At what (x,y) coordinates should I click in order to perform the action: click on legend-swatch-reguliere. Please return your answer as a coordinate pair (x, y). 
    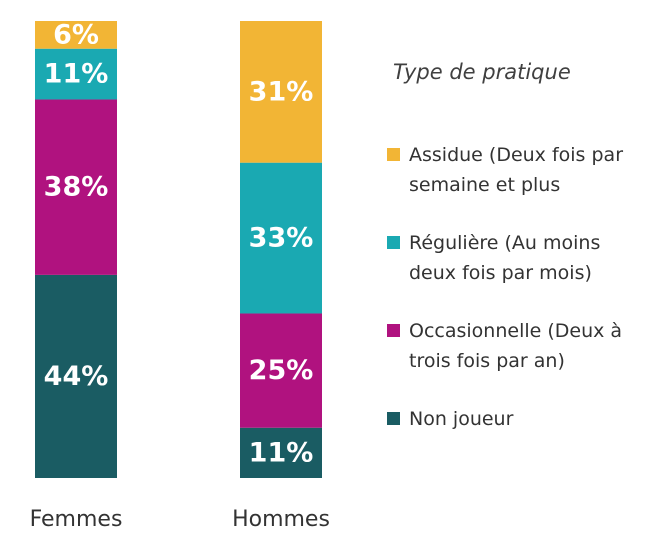
    Looking at the image, I should click on (393, 242).